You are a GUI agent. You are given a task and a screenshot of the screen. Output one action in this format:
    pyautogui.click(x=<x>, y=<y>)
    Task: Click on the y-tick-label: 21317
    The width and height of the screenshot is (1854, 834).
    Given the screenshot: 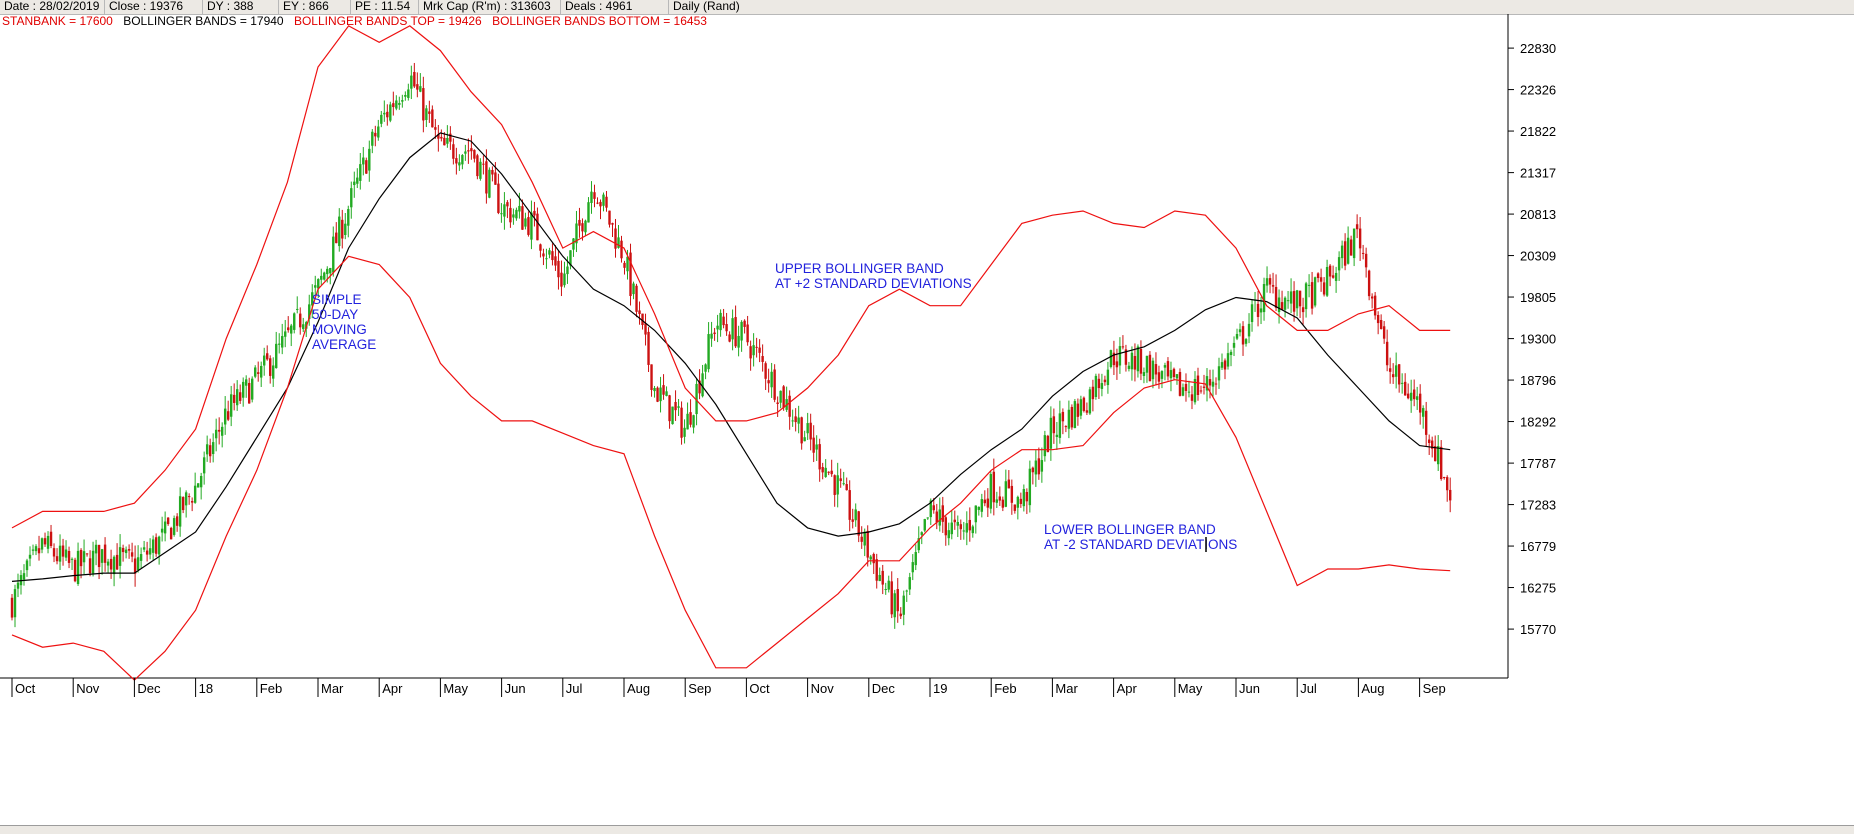 What is the action you would take?
    pyautogui.click(x=1538, y=173)
    